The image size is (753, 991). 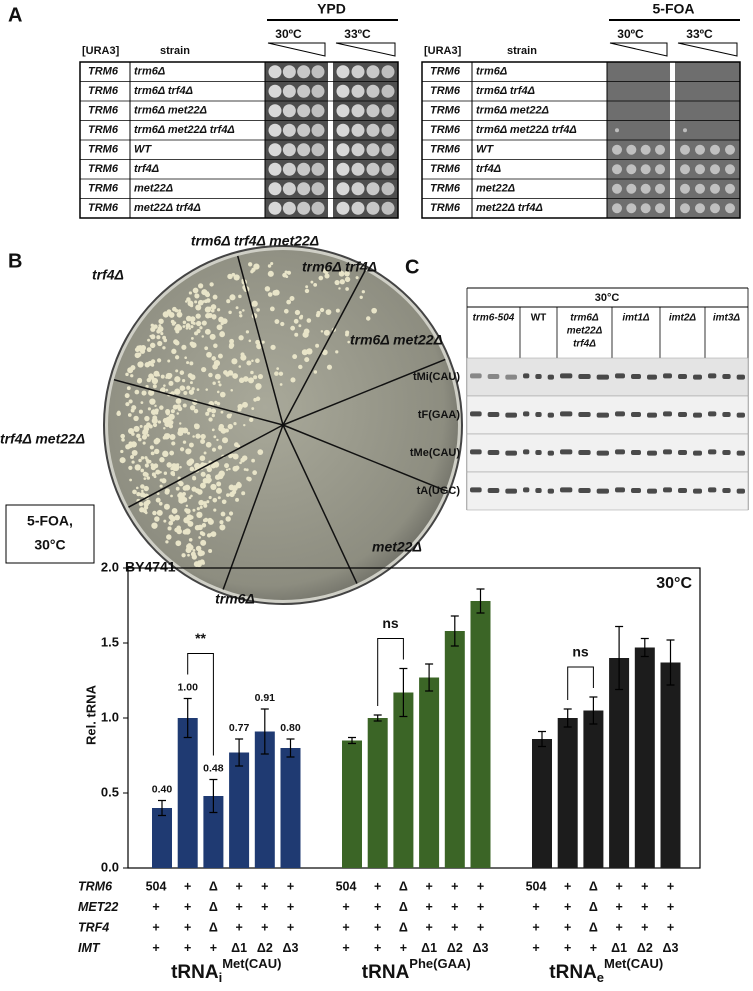 I want to click on genotype-allele: Δ, so click(x=403, y=907).